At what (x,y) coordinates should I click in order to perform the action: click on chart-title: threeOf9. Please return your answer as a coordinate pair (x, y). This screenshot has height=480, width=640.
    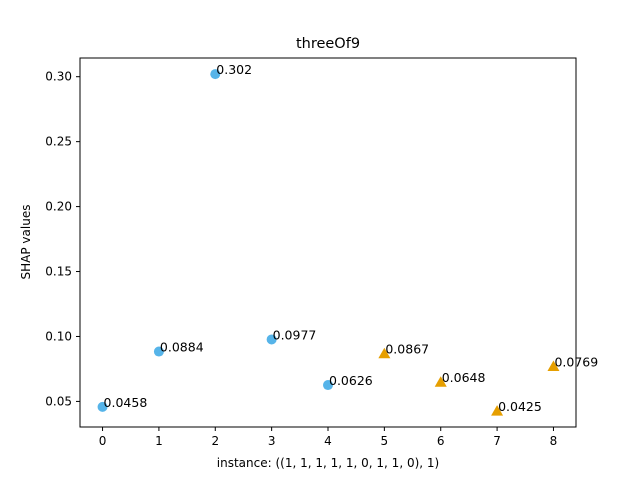
    Looking at the image, I should click on (328, 44).